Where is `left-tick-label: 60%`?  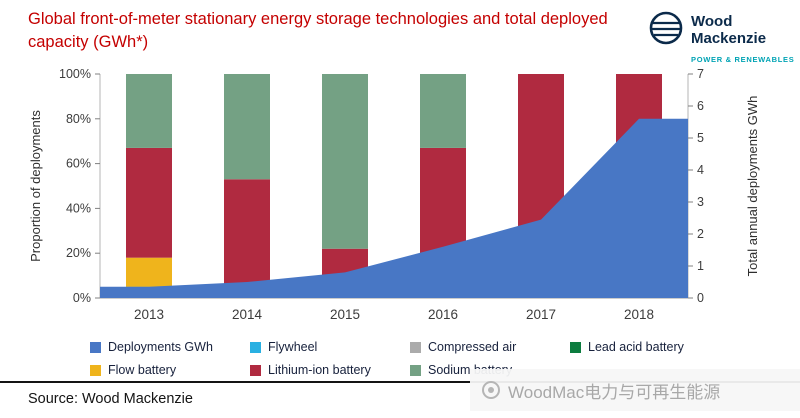
left-tick-label: 60% is located at coordinates (78, 164).